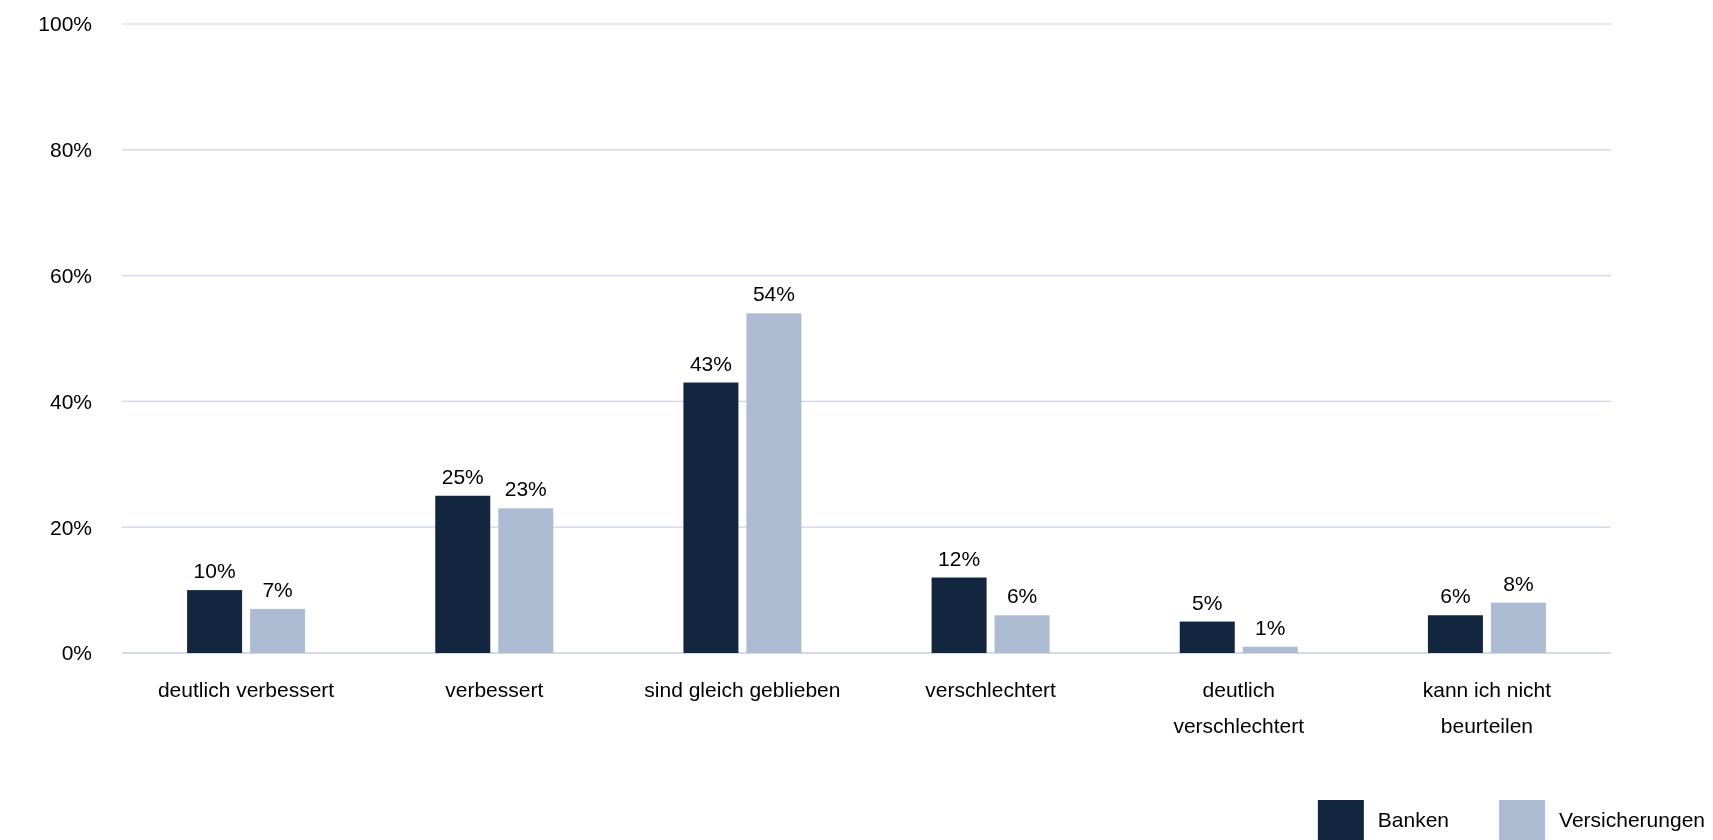 This screenshot has height=840, width=1713. Describe the element at coordinates (214, 571) in the screenshot. I see `data-label: 10%` at that location.